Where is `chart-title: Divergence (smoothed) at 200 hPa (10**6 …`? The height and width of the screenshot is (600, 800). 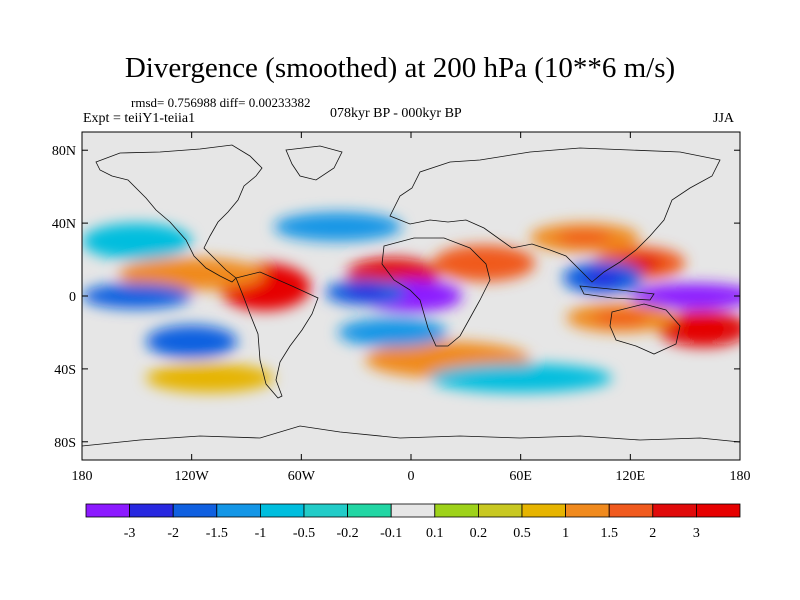 chart-title: Divergence (smoothed) at 200 hPa (10**6 … is located at coordinates (400, 68).